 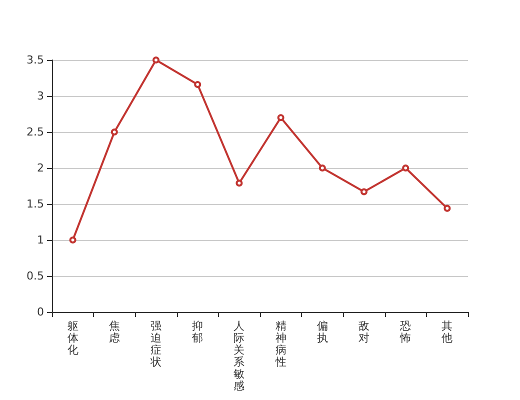 What do you see at coordinates (156, 344) in the screenshot?
I see `x-tick-label: 强迫症状` at bounding box center [156, 344].